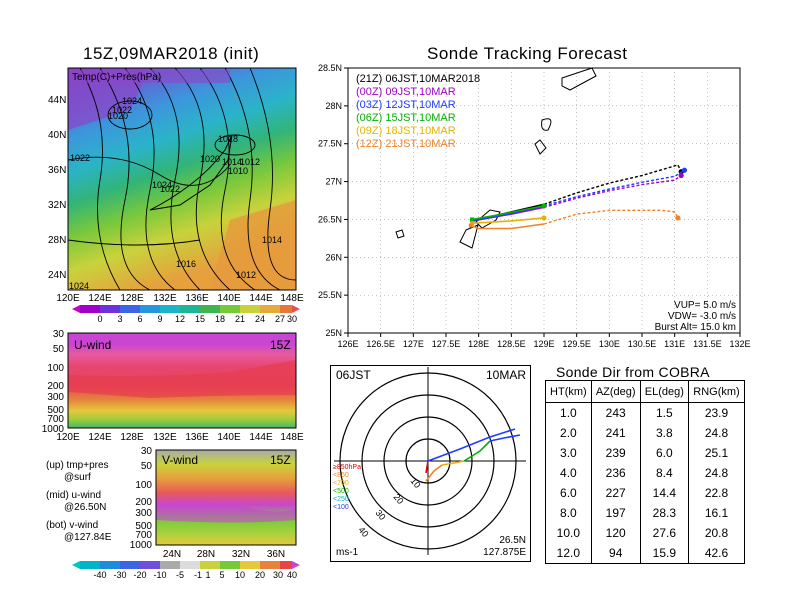 Image resolution: width=792 pixels, height=612 pixels. I want to click on series-end-point, so click(684, 170).